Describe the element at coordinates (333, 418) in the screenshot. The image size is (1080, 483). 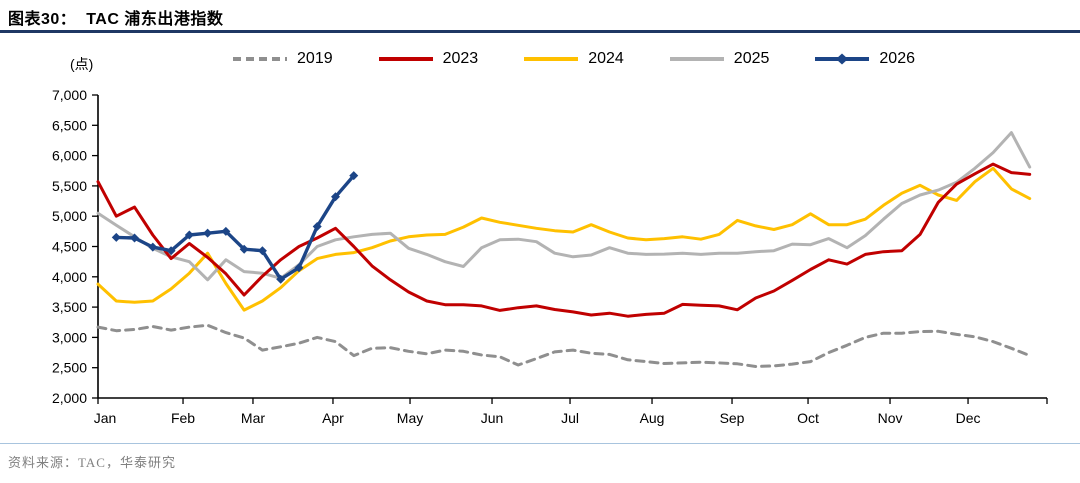
I see `x-tick-label: Apr` at that location.